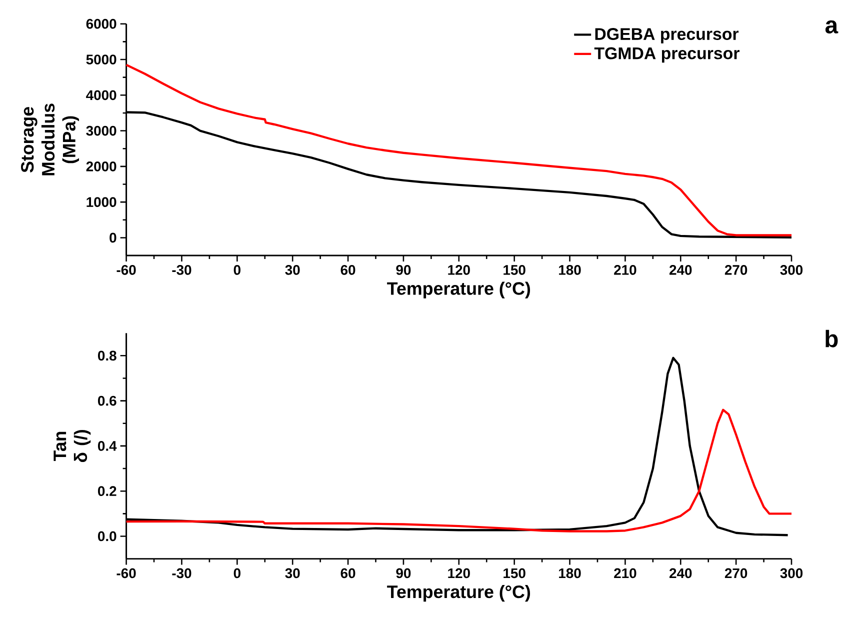 Image resolution: width=842 pixels, height=644 pixels. What do you see at coordinates (832, 339) in the screenshot?
I see `text: b` at bounding box center [832, 339].